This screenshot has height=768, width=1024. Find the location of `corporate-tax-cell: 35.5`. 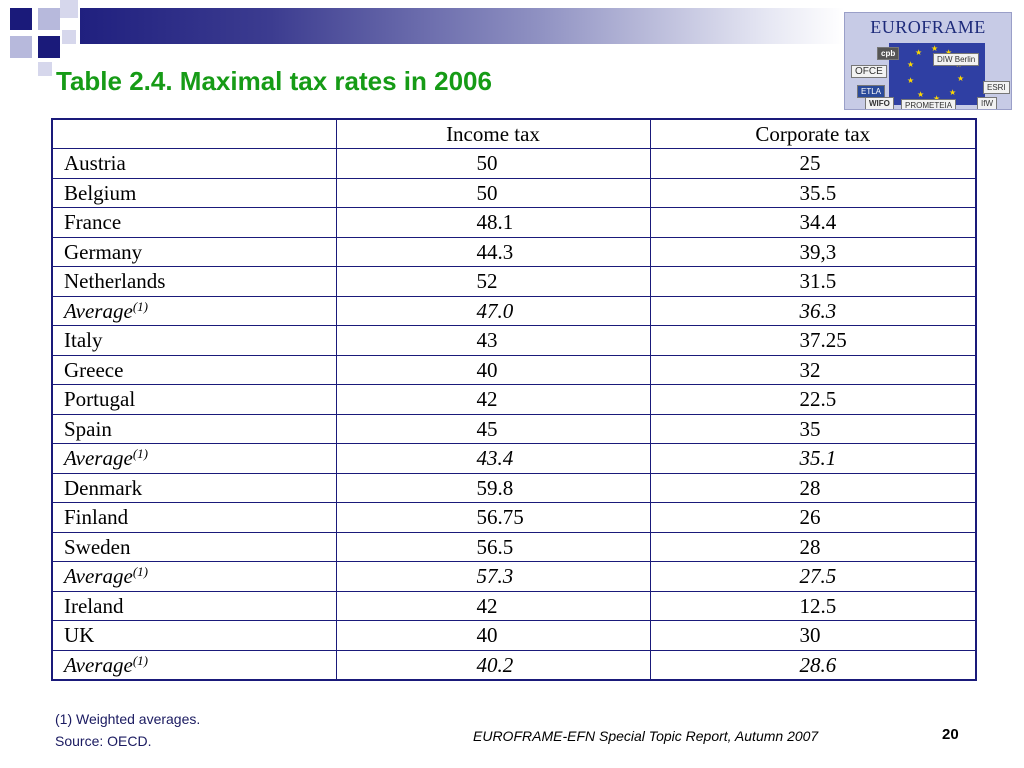

corporate-tax-cell: 35.5 is located at coordinates (813, 192).